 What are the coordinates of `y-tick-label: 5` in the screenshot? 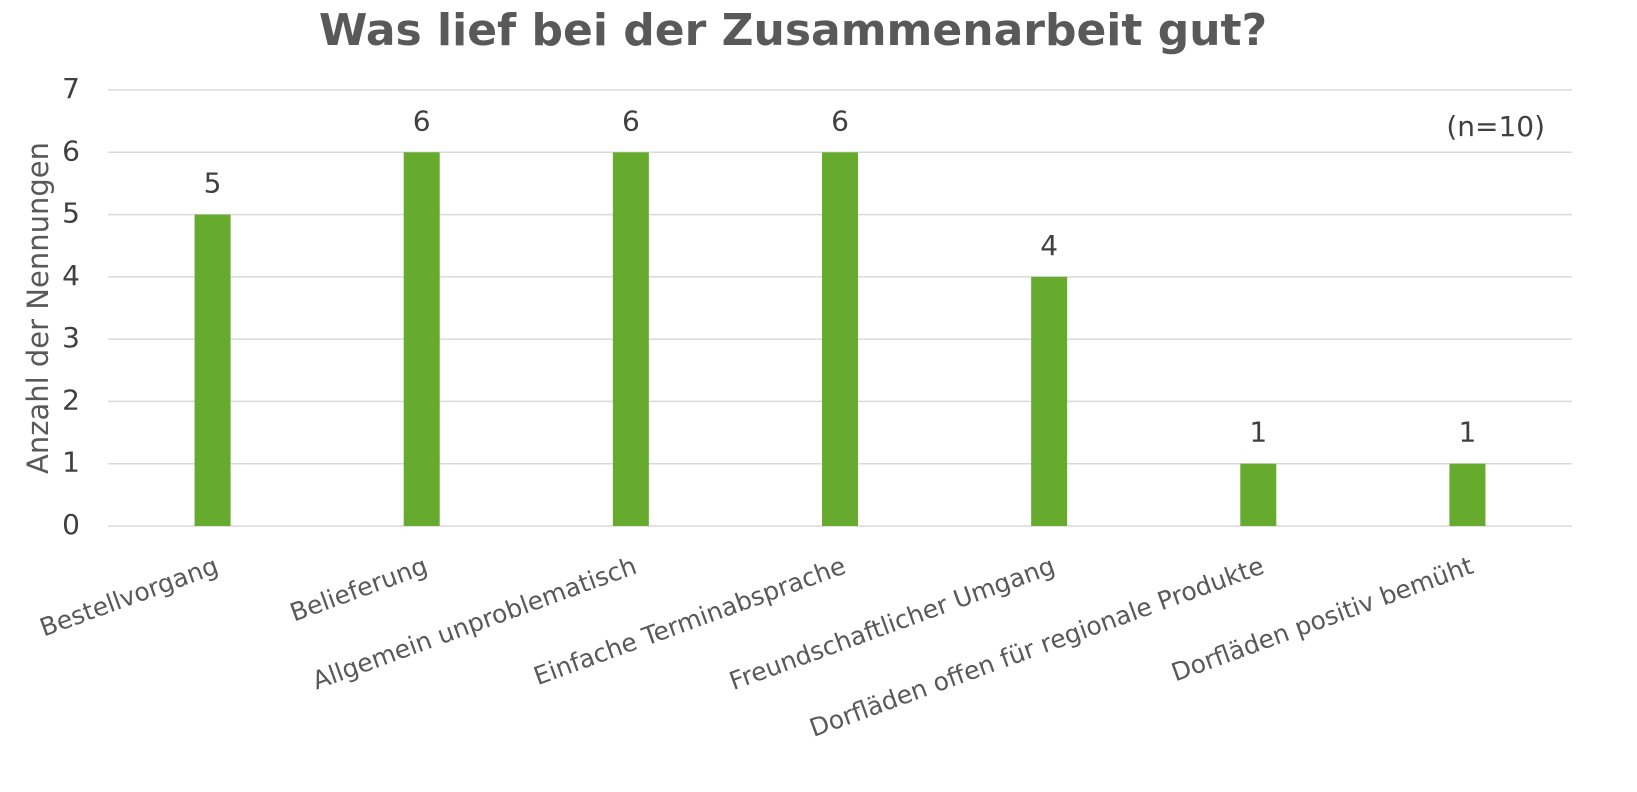 It's located at (71, 213).